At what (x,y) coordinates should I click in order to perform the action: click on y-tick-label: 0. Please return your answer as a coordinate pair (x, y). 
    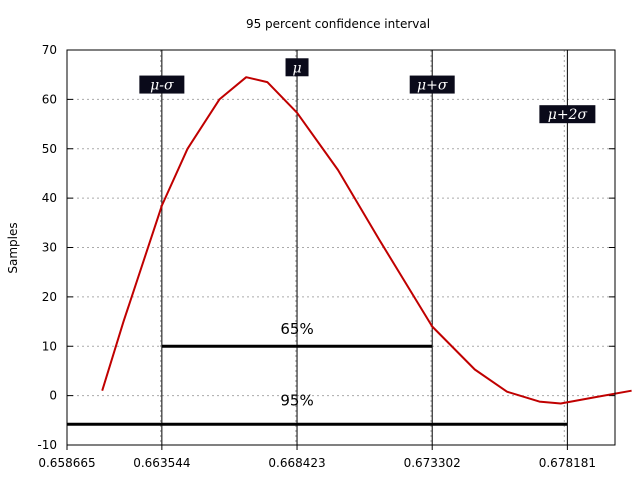
    Looking at the image, I should click on (53, 396).